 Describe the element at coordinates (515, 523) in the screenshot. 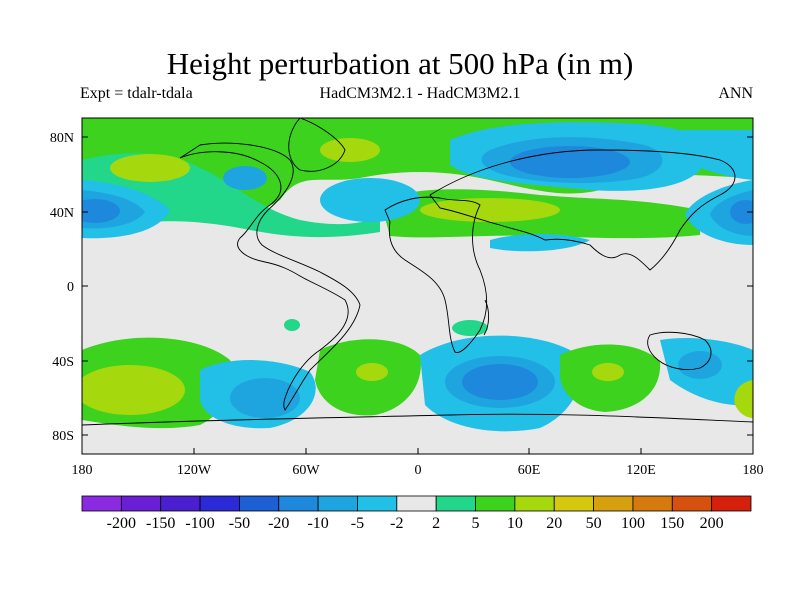

I see `colorbar-label: 10` at that location.